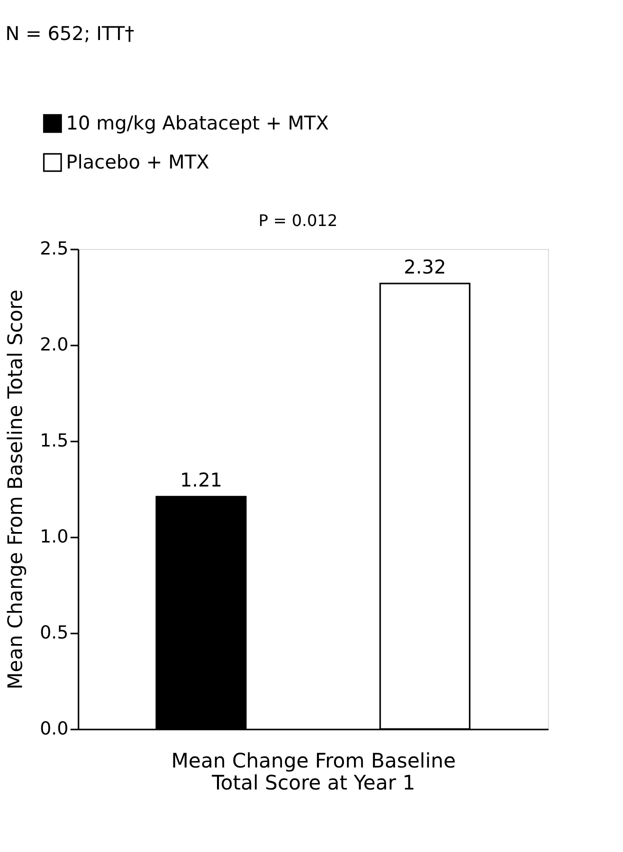 This screenshot has width=623, height=852. Describe the element at coordinates (425, 267) in the screenshot. I see `data-label: 2.32` at that location.